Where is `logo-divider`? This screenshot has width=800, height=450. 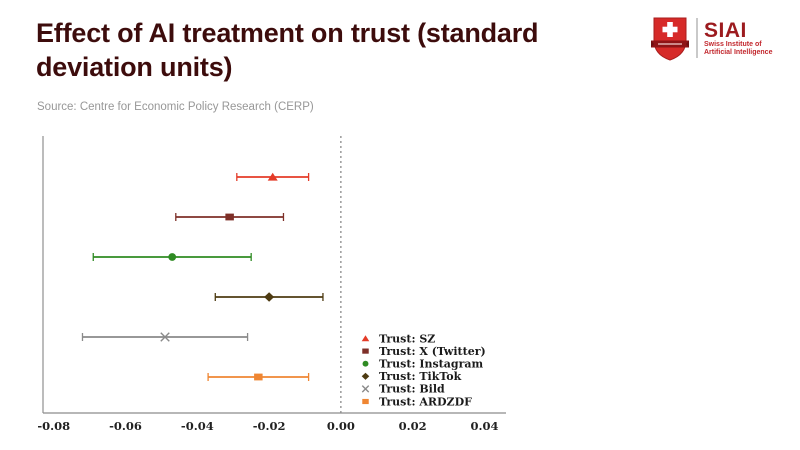 logo-divider is located at coordinates (697, 38).